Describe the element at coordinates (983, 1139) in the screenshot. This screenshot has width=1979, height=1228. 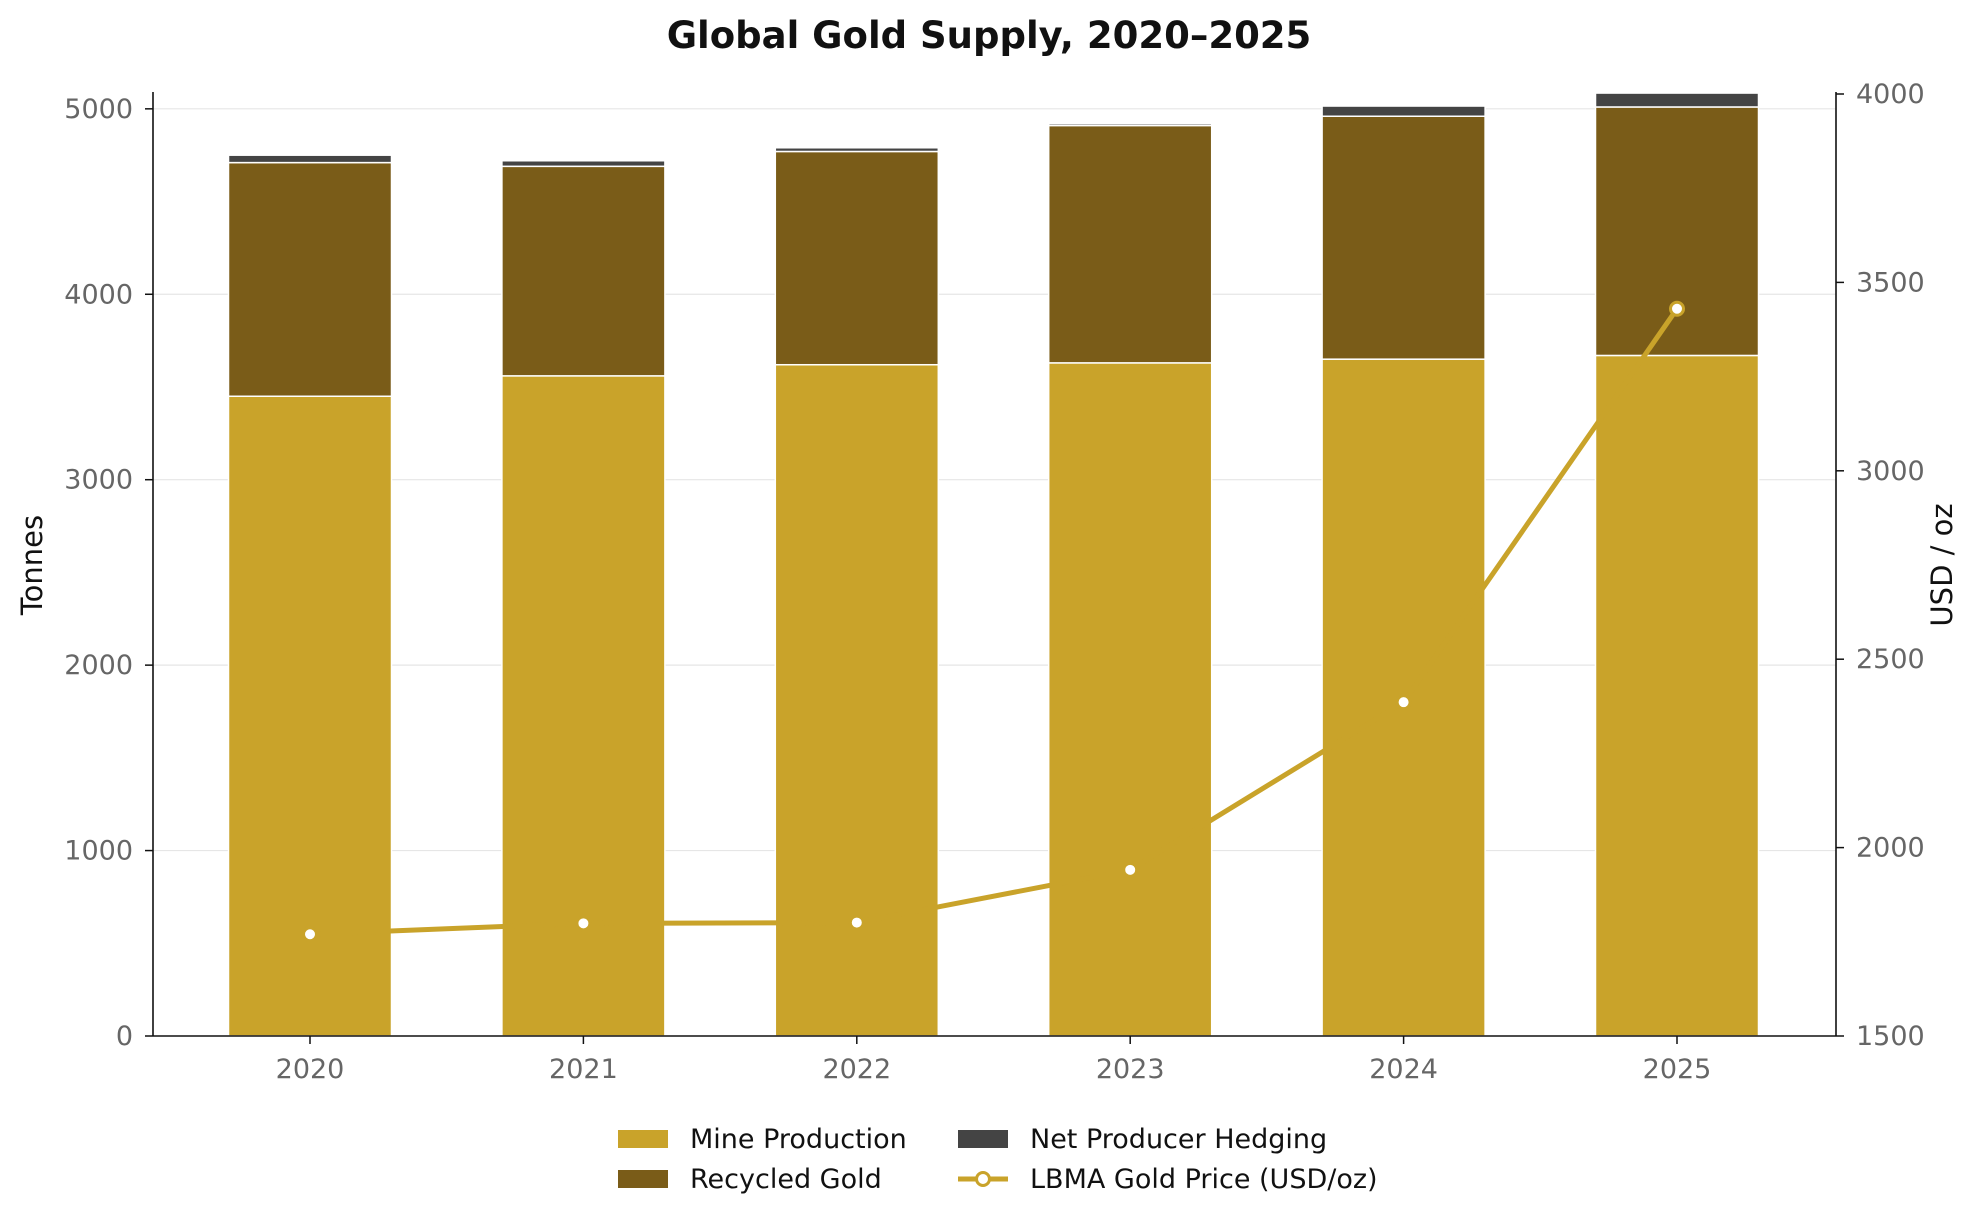
I see `legend-swatch-net-producer-hedging` at that location.